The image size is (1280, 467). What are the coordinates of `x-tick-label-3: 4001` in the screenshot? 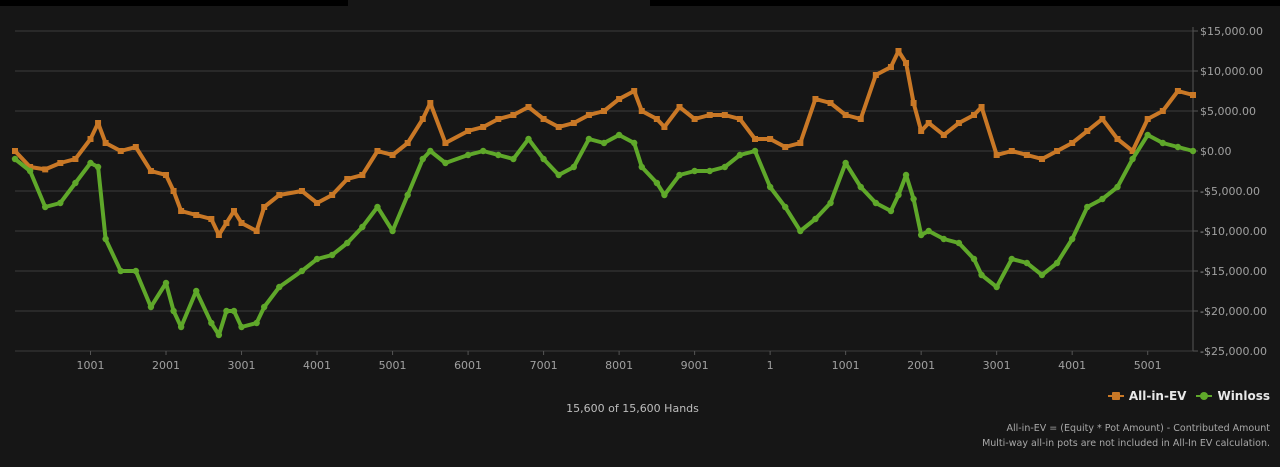 It's located at (317, 365).